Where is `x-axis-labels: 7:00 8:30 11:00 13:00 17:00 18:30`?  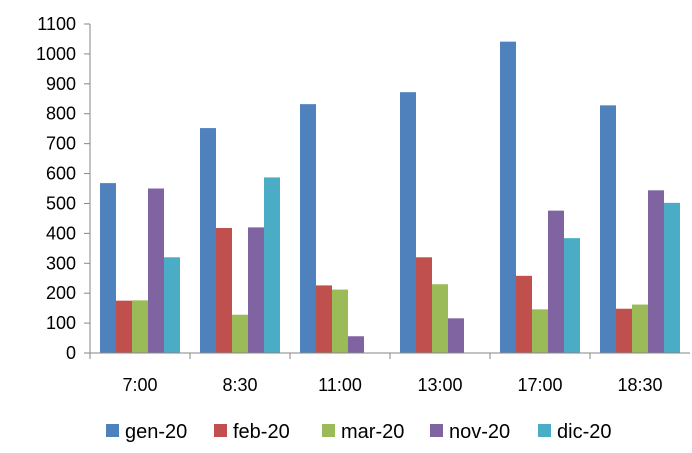 x-axis-labels: 7:00 8:30 11:00 13:00 17:00 18:30 is located at coordinates (376, 374).